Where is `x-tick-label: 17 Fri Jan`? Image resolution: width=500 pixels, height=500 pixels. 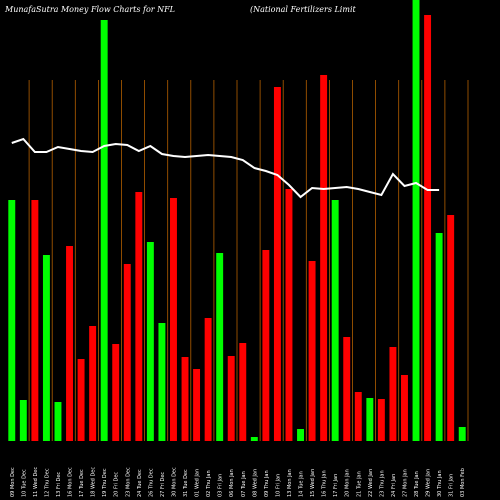 x-tick-label: 17 Fri Jan is located at coordinates (336, 485).